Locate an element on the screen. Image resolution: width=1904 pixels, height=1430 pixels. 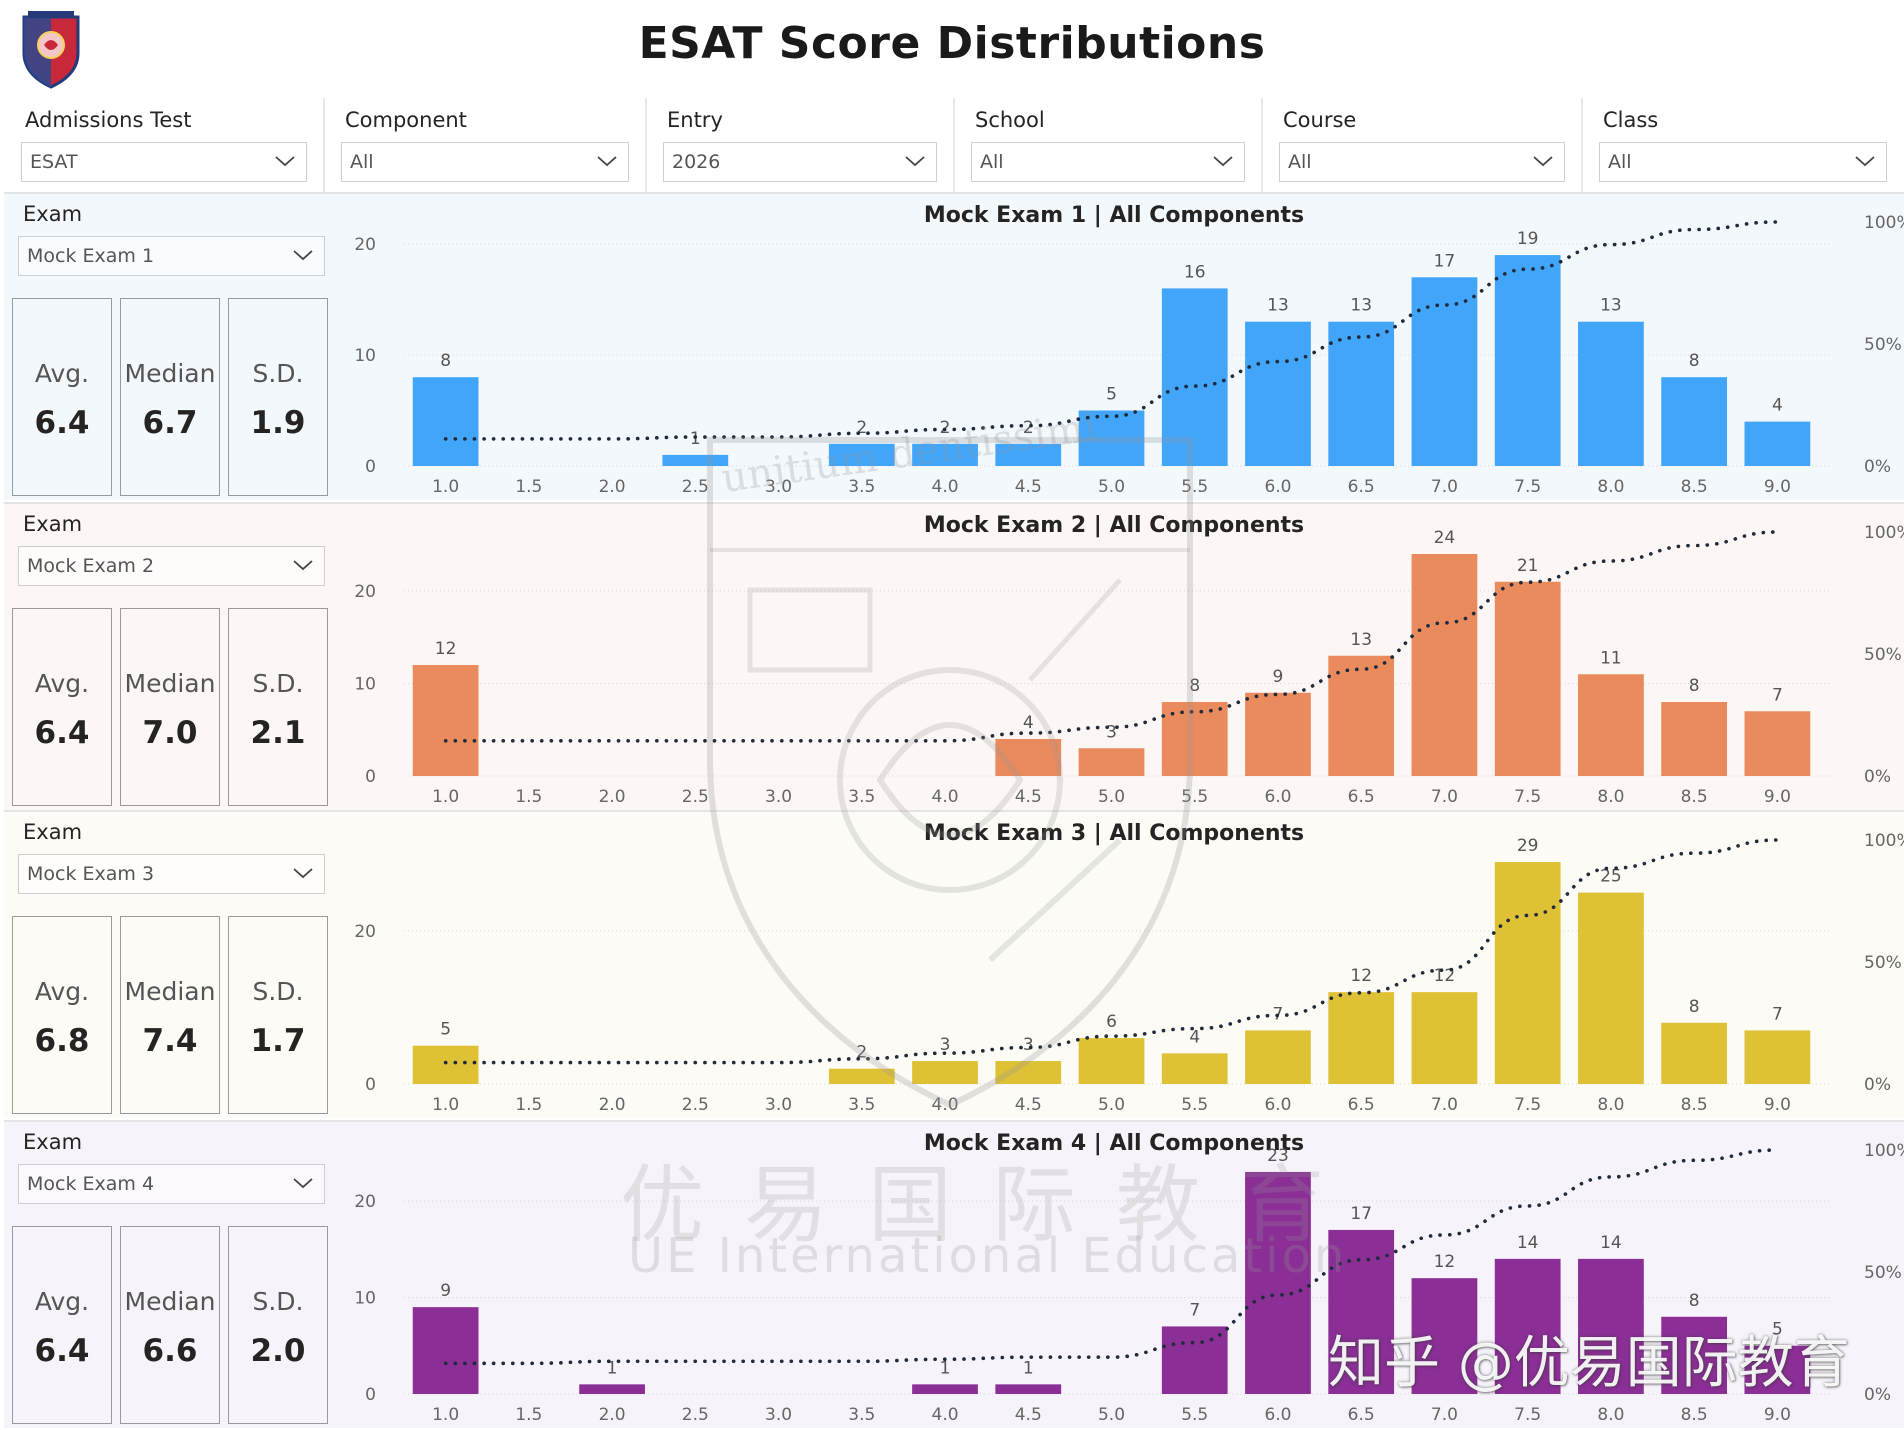
filter-label: Course is located at coordinates (1320, 120).